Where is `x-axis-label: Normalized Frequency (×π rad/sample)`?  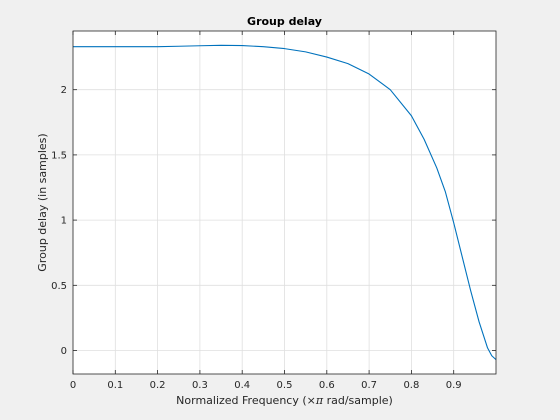 x-axis-label: Normalized Frequency (×π rad/sample) is located at coordinates (284, 400).